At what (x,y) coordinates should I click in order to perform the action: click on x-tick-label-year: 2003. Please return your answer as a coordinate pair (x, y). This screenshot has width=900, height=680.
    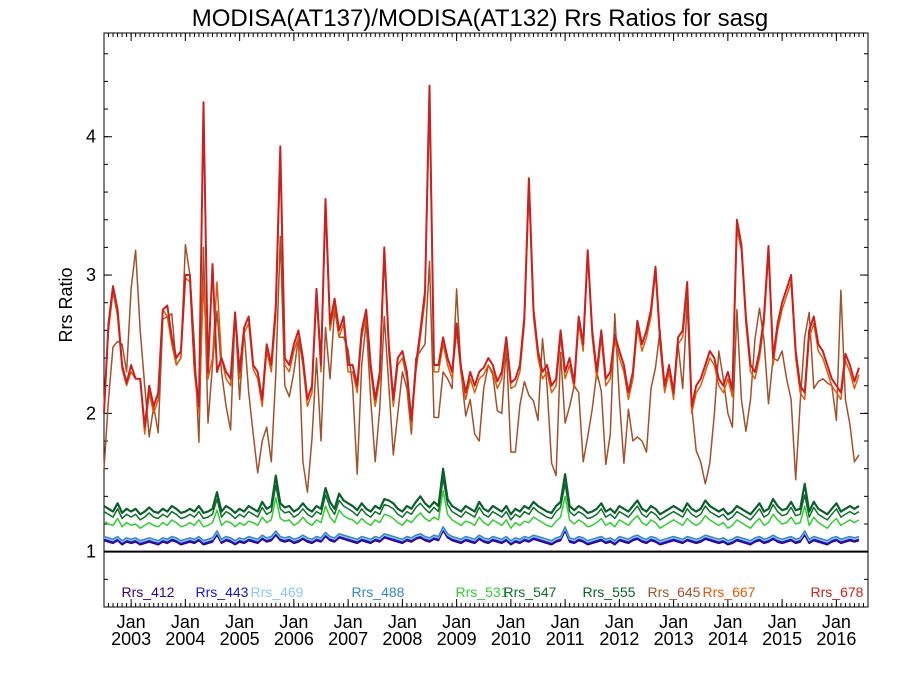
    Looking at the image, I should click on (131, 639).